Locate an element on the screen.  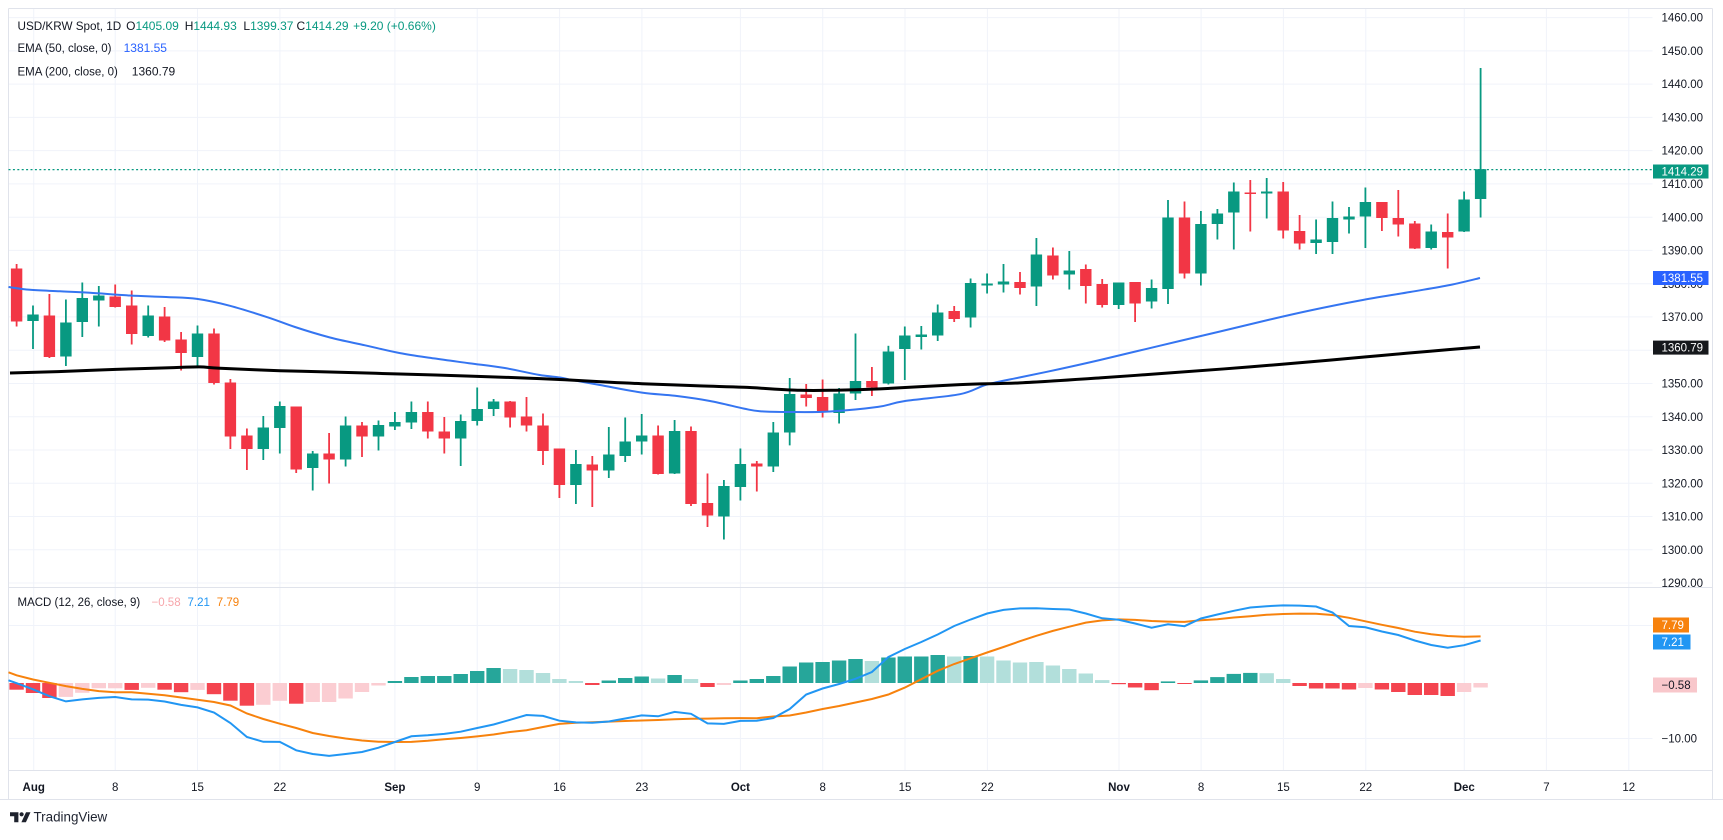
svg-text: 1381.55 is located at coordinates (1683, 279).